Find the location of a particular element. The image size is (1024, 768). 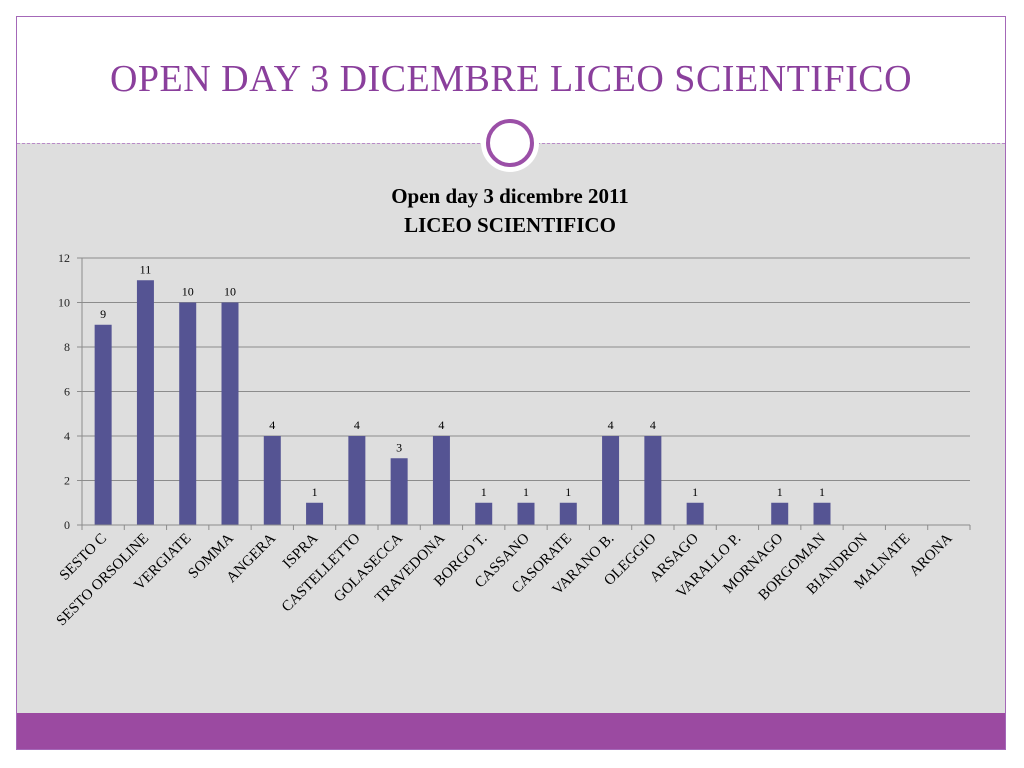

y-tick-label: 2 is located at coordinates (67, 481).